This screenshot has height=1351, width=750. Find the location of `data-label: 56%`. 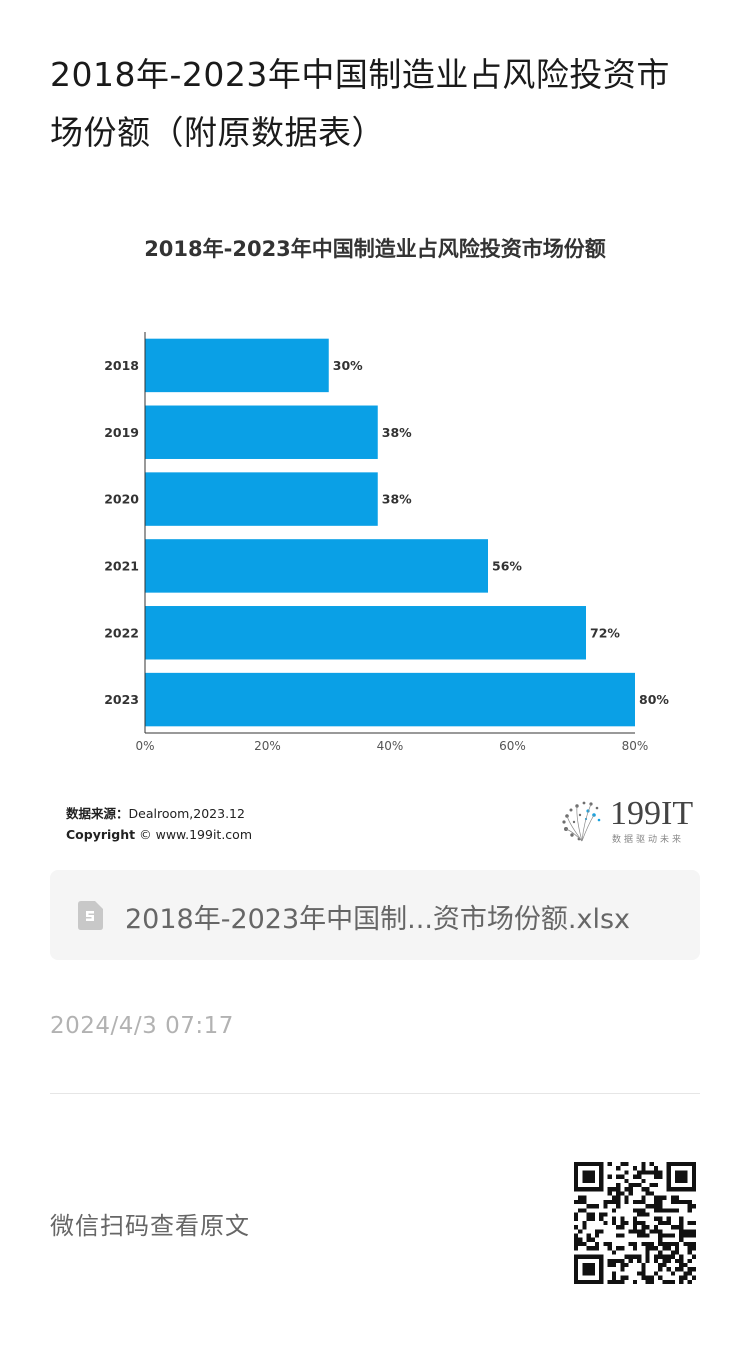

data-label: 56% is located at coordinates (507, 565).